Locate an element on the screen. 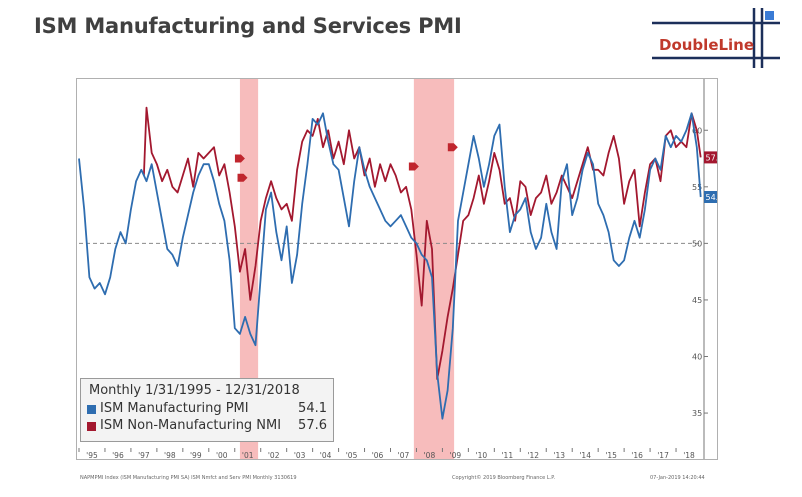 This screenshot has width=802, height=497. x-tick-label-15: '10 is located at coordinates (482, 455).